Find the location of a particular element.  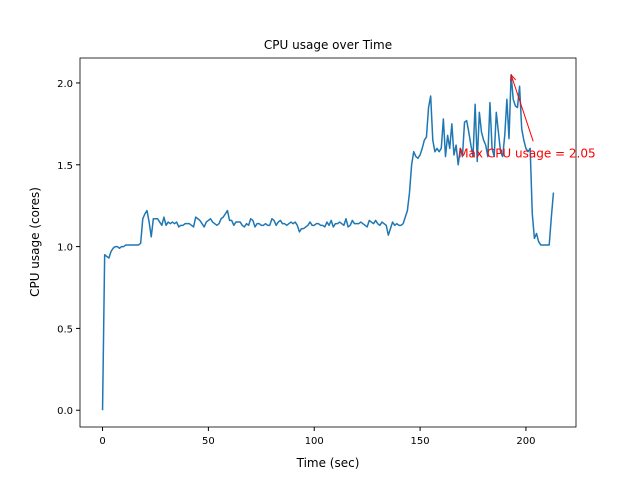

x-tick-label: 50 is located at coordinates (208, 441).